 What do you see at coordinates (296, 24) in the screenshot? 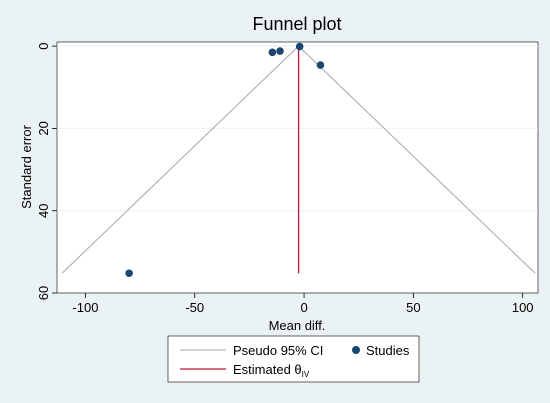
I see `chart-title: Funnel plot` at bounding box center [296, 24].